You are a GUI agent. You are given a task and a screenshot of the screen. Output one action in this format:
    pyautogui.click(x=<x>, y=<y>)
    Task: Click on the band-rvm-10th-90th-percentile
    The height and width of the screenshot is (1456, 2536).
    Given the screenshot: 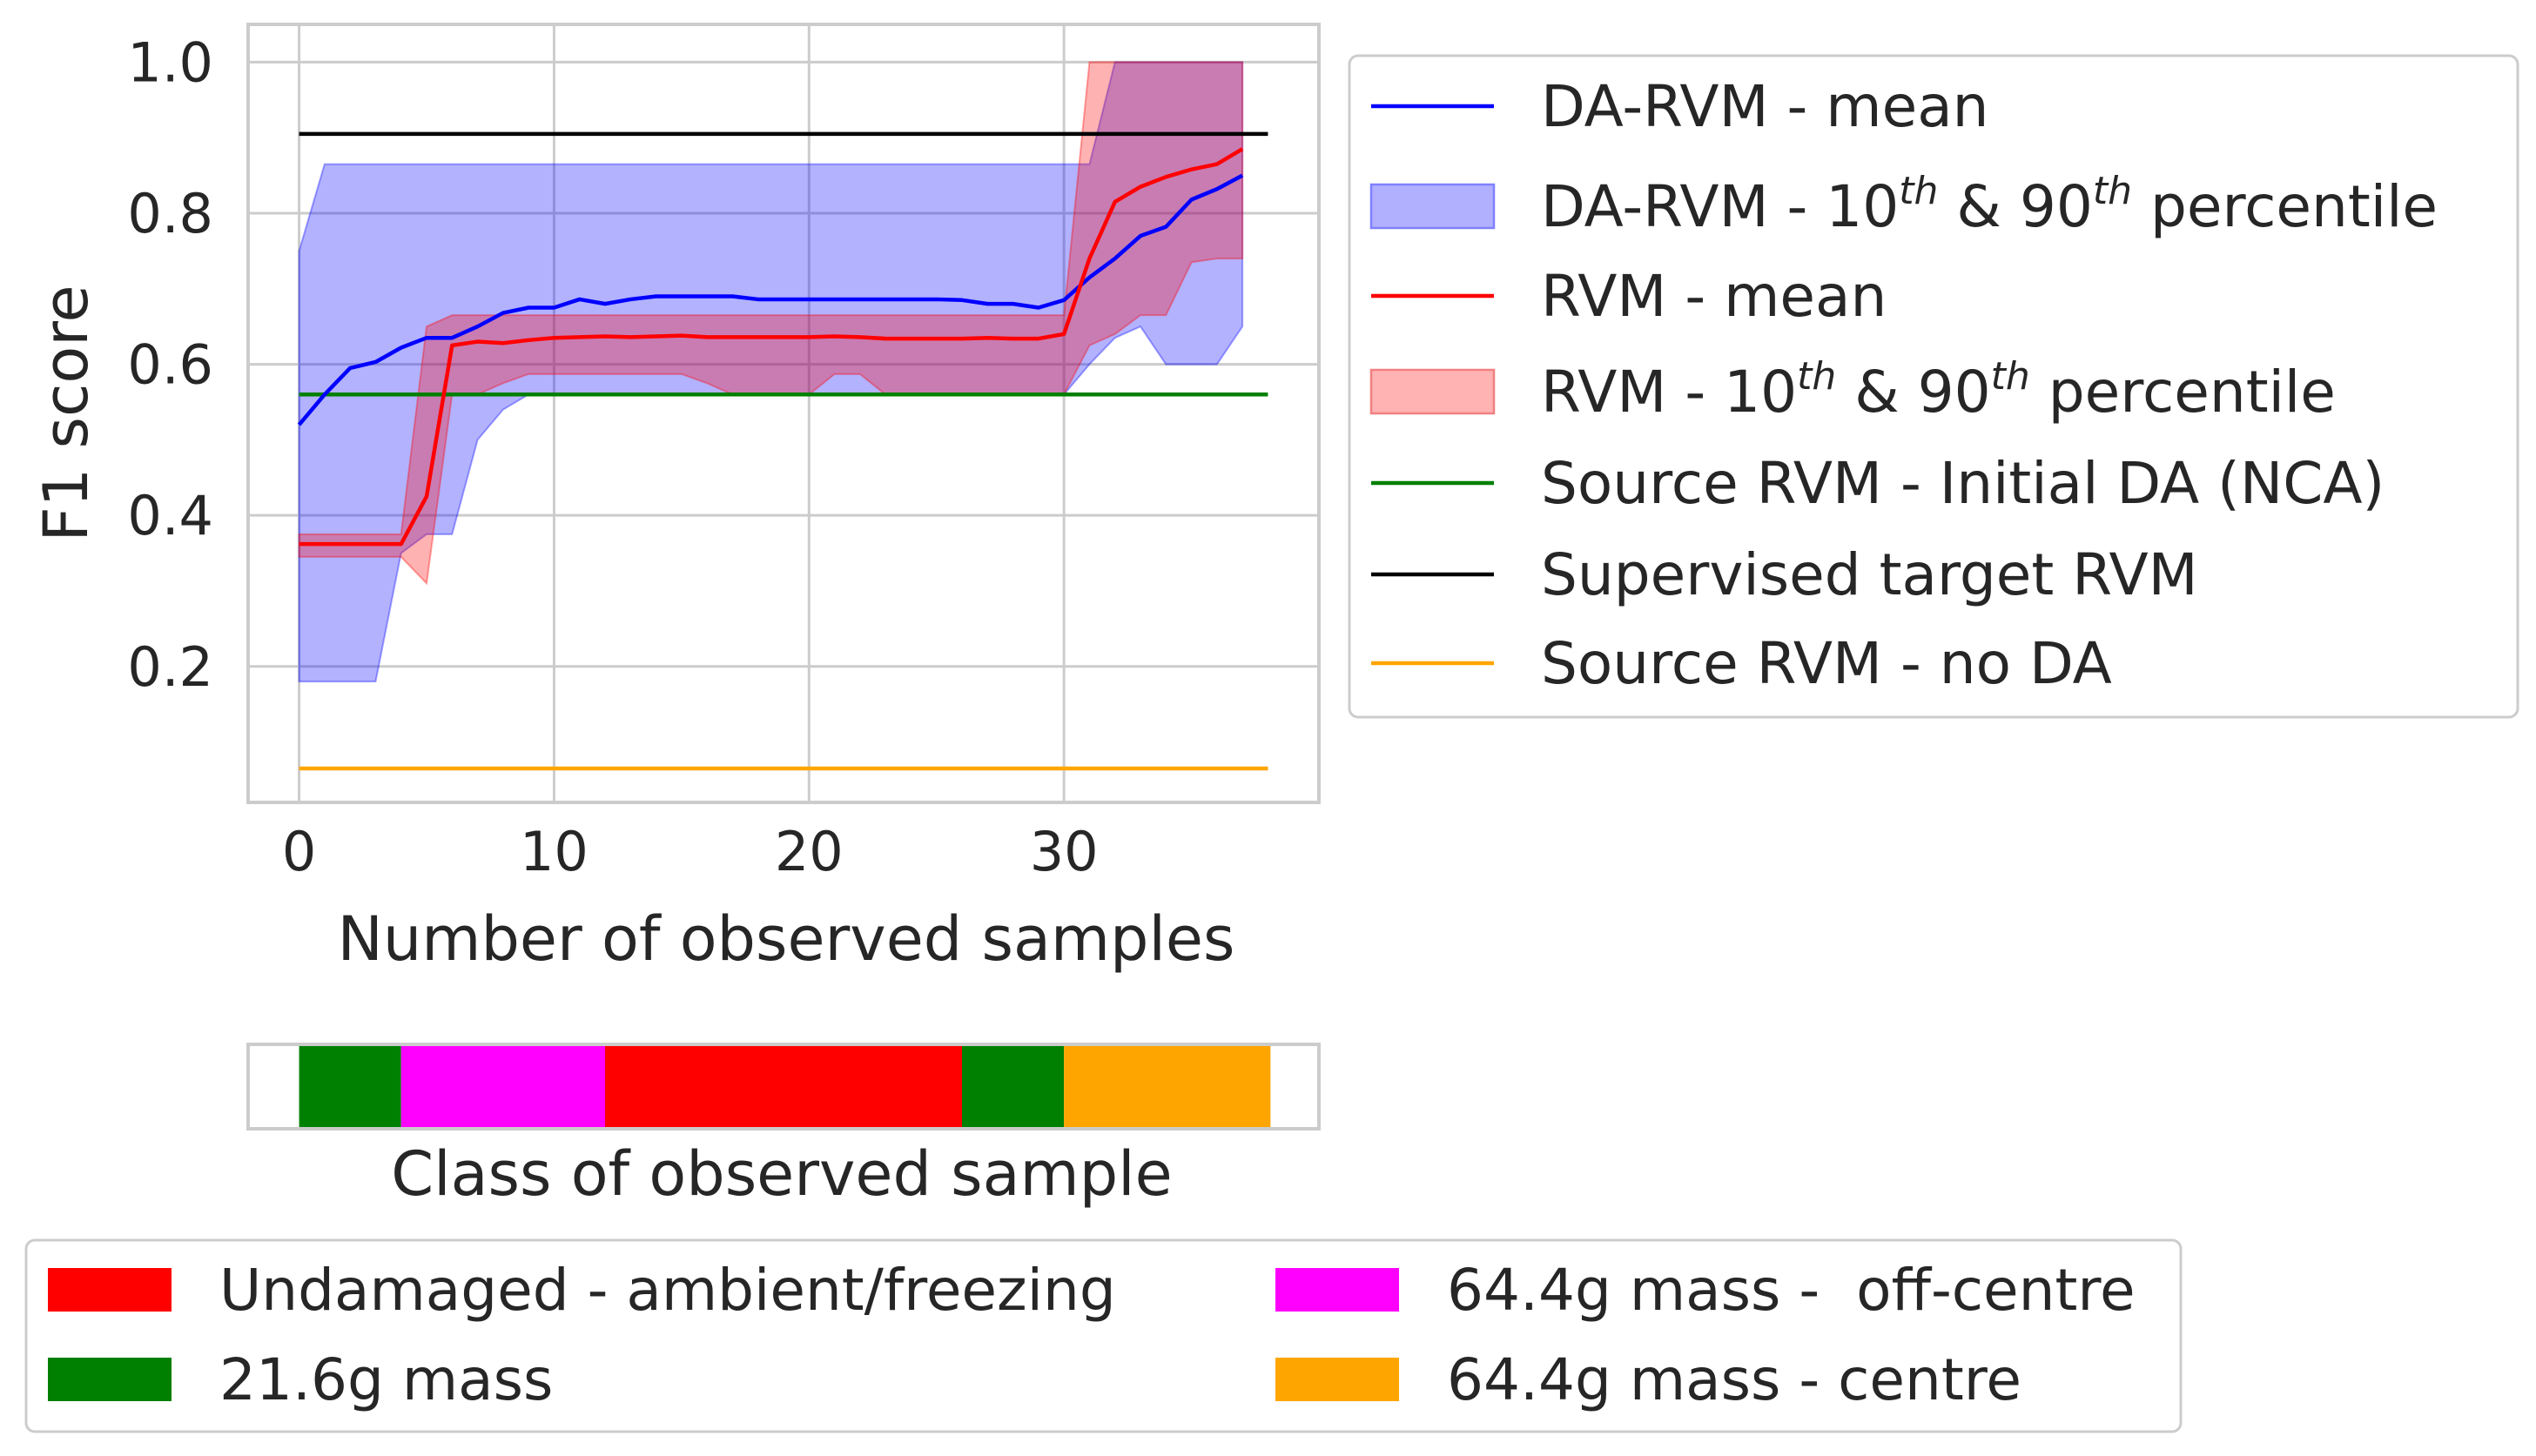 What is the action you would take?
    pyautogui.click(x=771, y=323)
    